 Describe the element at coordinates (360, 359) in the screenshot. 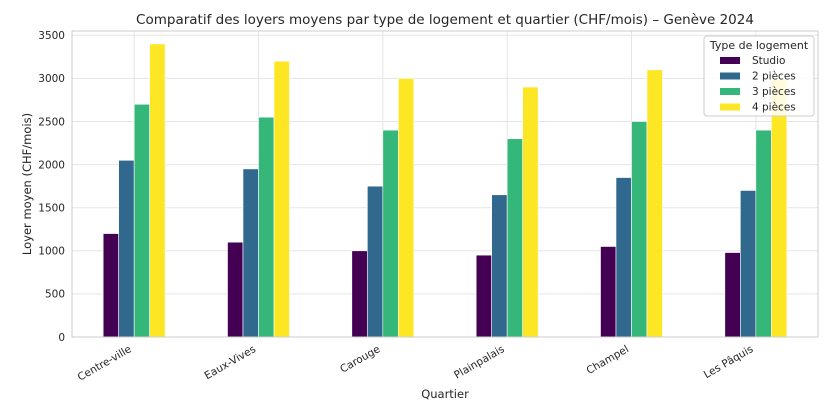

I see `x-tick-label: Carouge` at that location.